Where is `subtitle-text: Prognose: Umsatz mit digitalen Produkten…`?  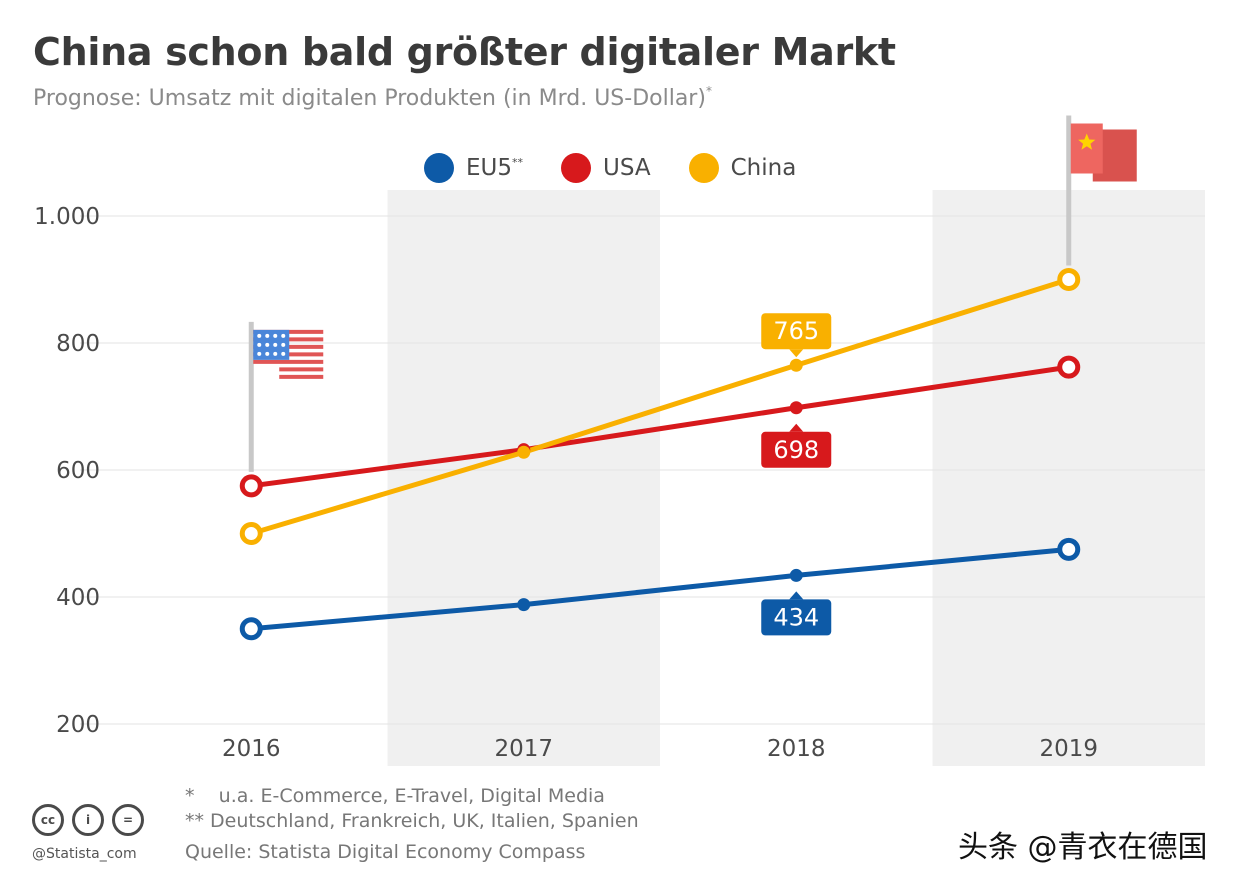 subtitle-text: Prognose: Umsatz mit digitalen Produkten… is located at coordinates (369, 98).